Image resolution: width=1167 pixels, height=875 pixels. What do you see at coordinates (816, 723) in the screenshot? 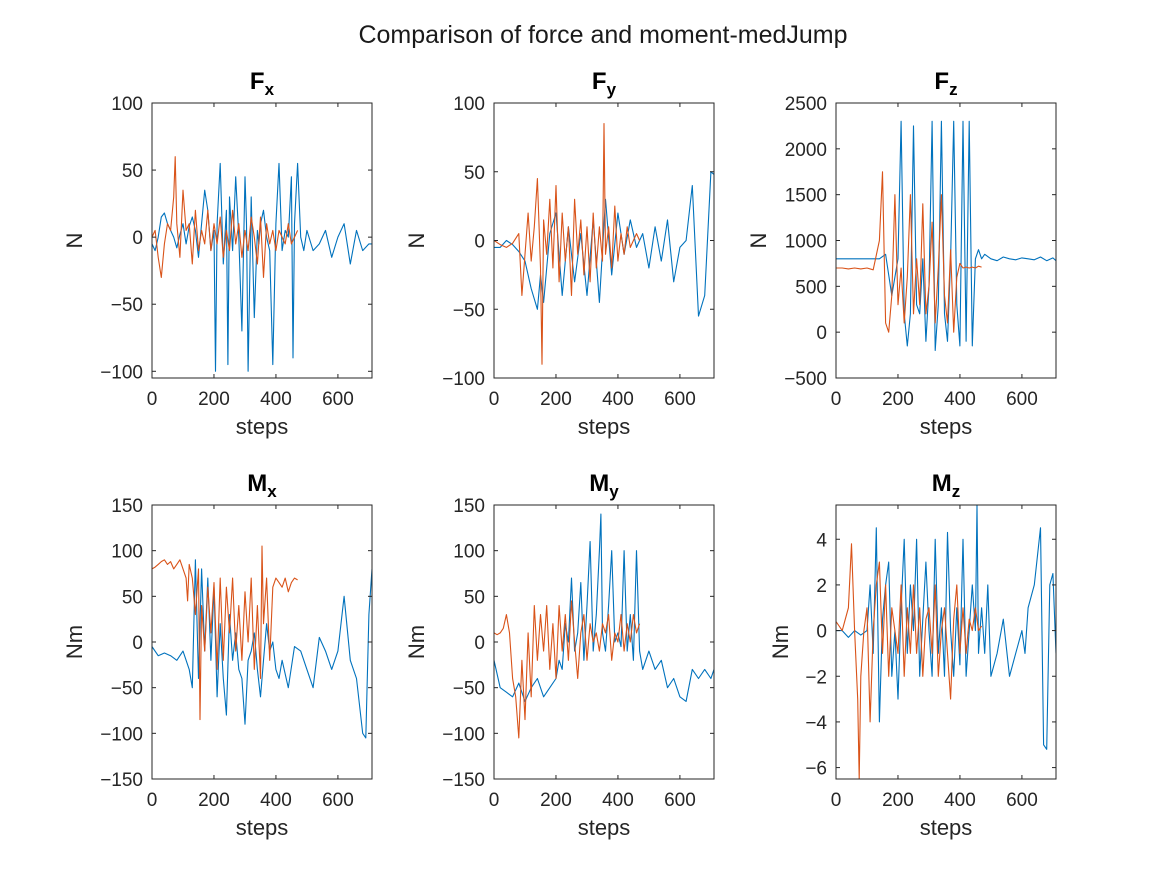
I see `y-tick-label: −4` at bounding box center [816, 723].